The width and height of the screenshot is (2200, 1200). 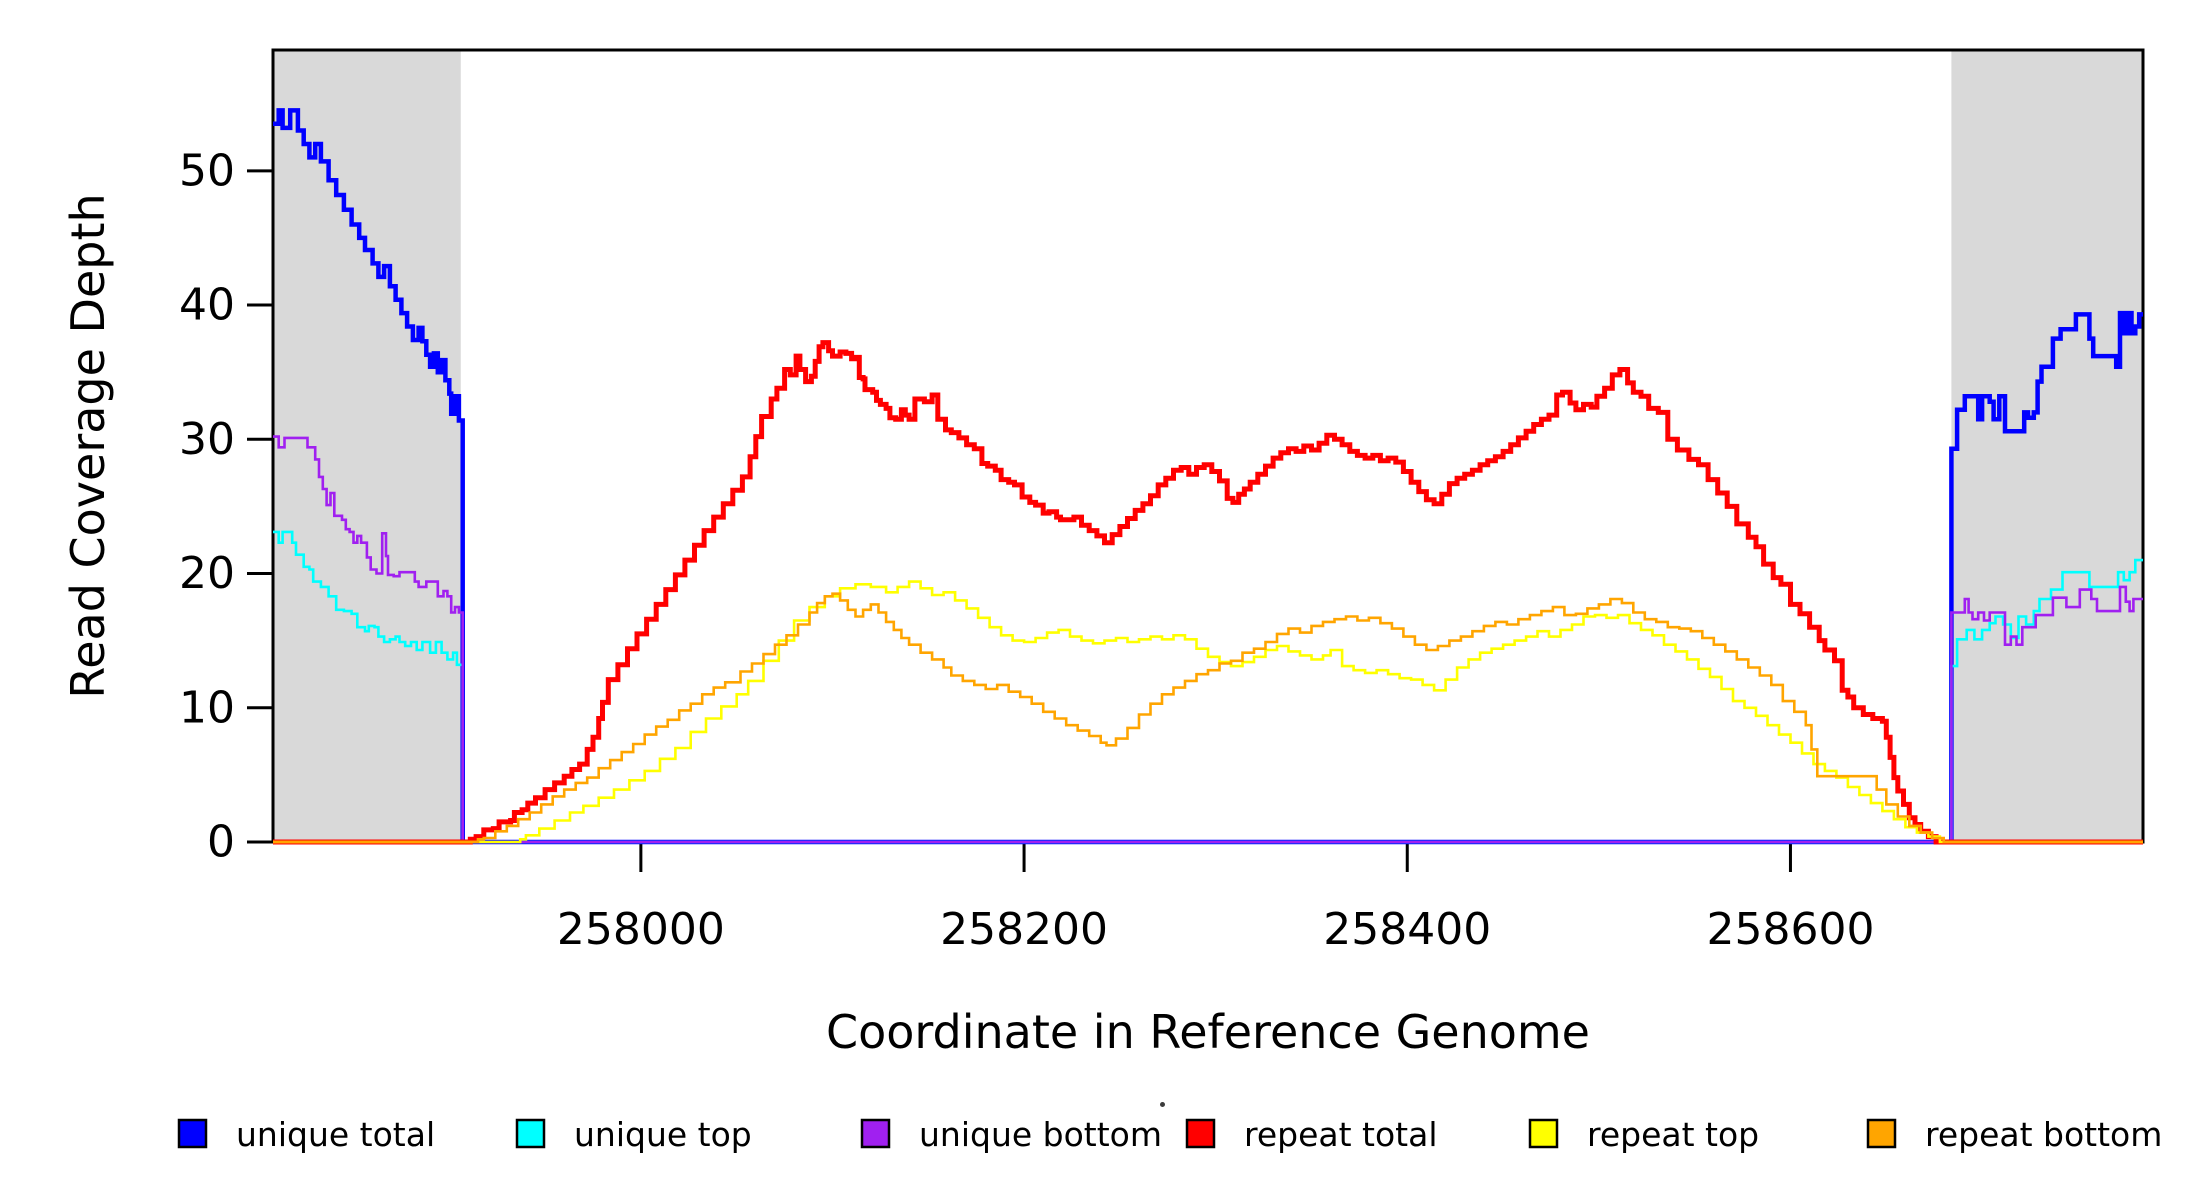 What do you see at coordinates (1200, 1133) in the screenshot?
I see `legend-swatch-repeat-total` at bounding box center [1200, 1133].